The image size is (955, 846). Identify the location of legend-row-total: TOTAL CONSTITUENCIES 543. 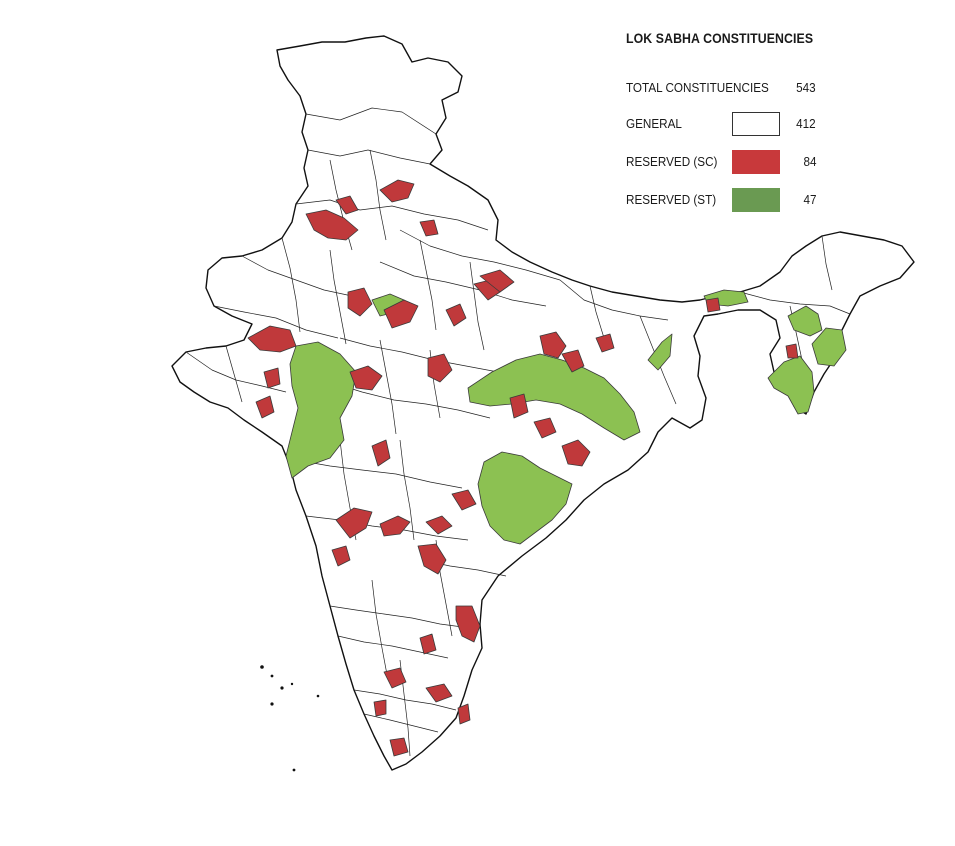
(721, 88).